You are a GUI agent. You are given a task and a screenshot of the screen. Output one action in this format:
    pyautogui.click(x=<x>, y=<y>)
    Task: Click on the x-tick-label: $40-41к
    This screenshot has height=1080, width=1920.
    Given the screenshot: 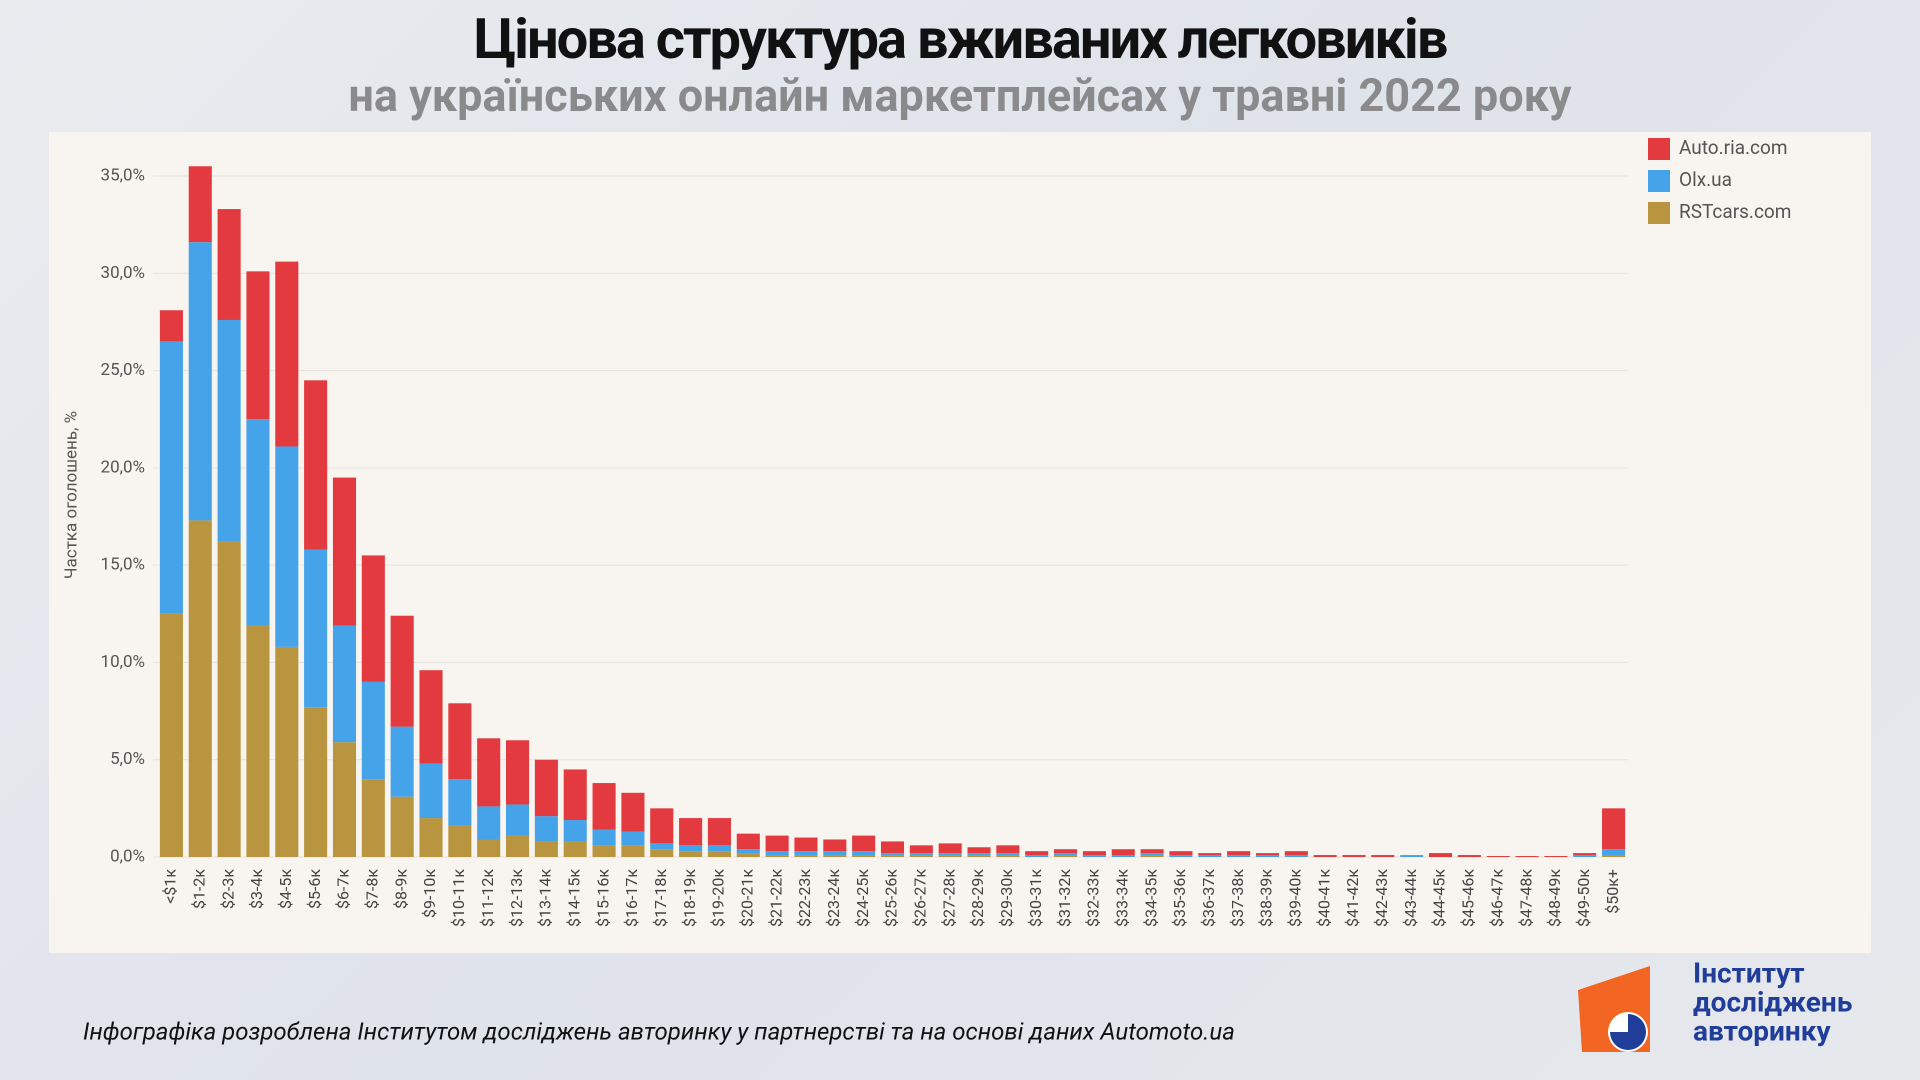 What is the action you would take?
    pyautogui.click(x=1323, y=898)
    